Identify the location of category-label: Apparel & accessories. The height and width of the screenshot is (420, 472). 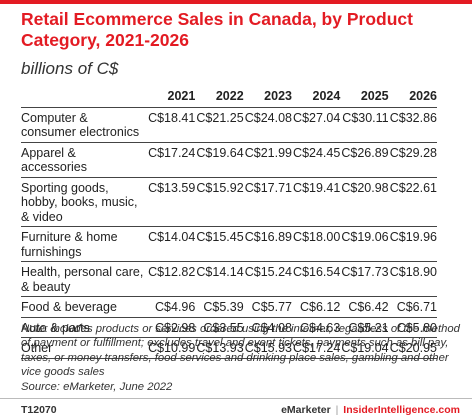
(84, 160).